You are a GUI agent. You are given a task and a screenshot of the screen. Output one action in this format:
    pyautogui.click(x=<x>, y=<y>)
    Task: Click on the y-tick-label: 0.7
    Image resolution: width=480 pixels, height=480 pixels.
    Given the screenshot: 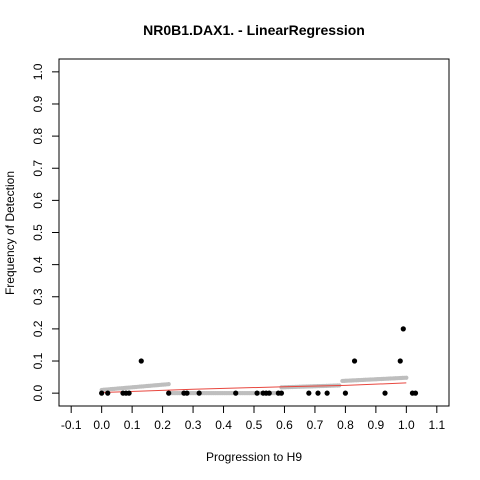 What is the action you would take?
    pyautogui.click(x=38, y=168)
    